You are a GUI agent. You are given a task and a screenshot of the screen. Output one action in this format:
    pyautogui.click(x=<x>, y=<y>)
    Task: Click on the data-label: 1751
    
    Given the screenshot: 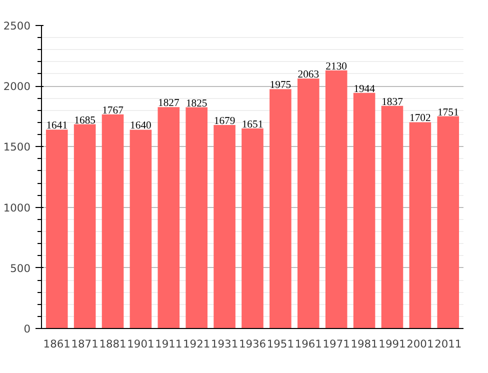 What is the action you would take?
    pyautogui.click(x=448, y=112)
    